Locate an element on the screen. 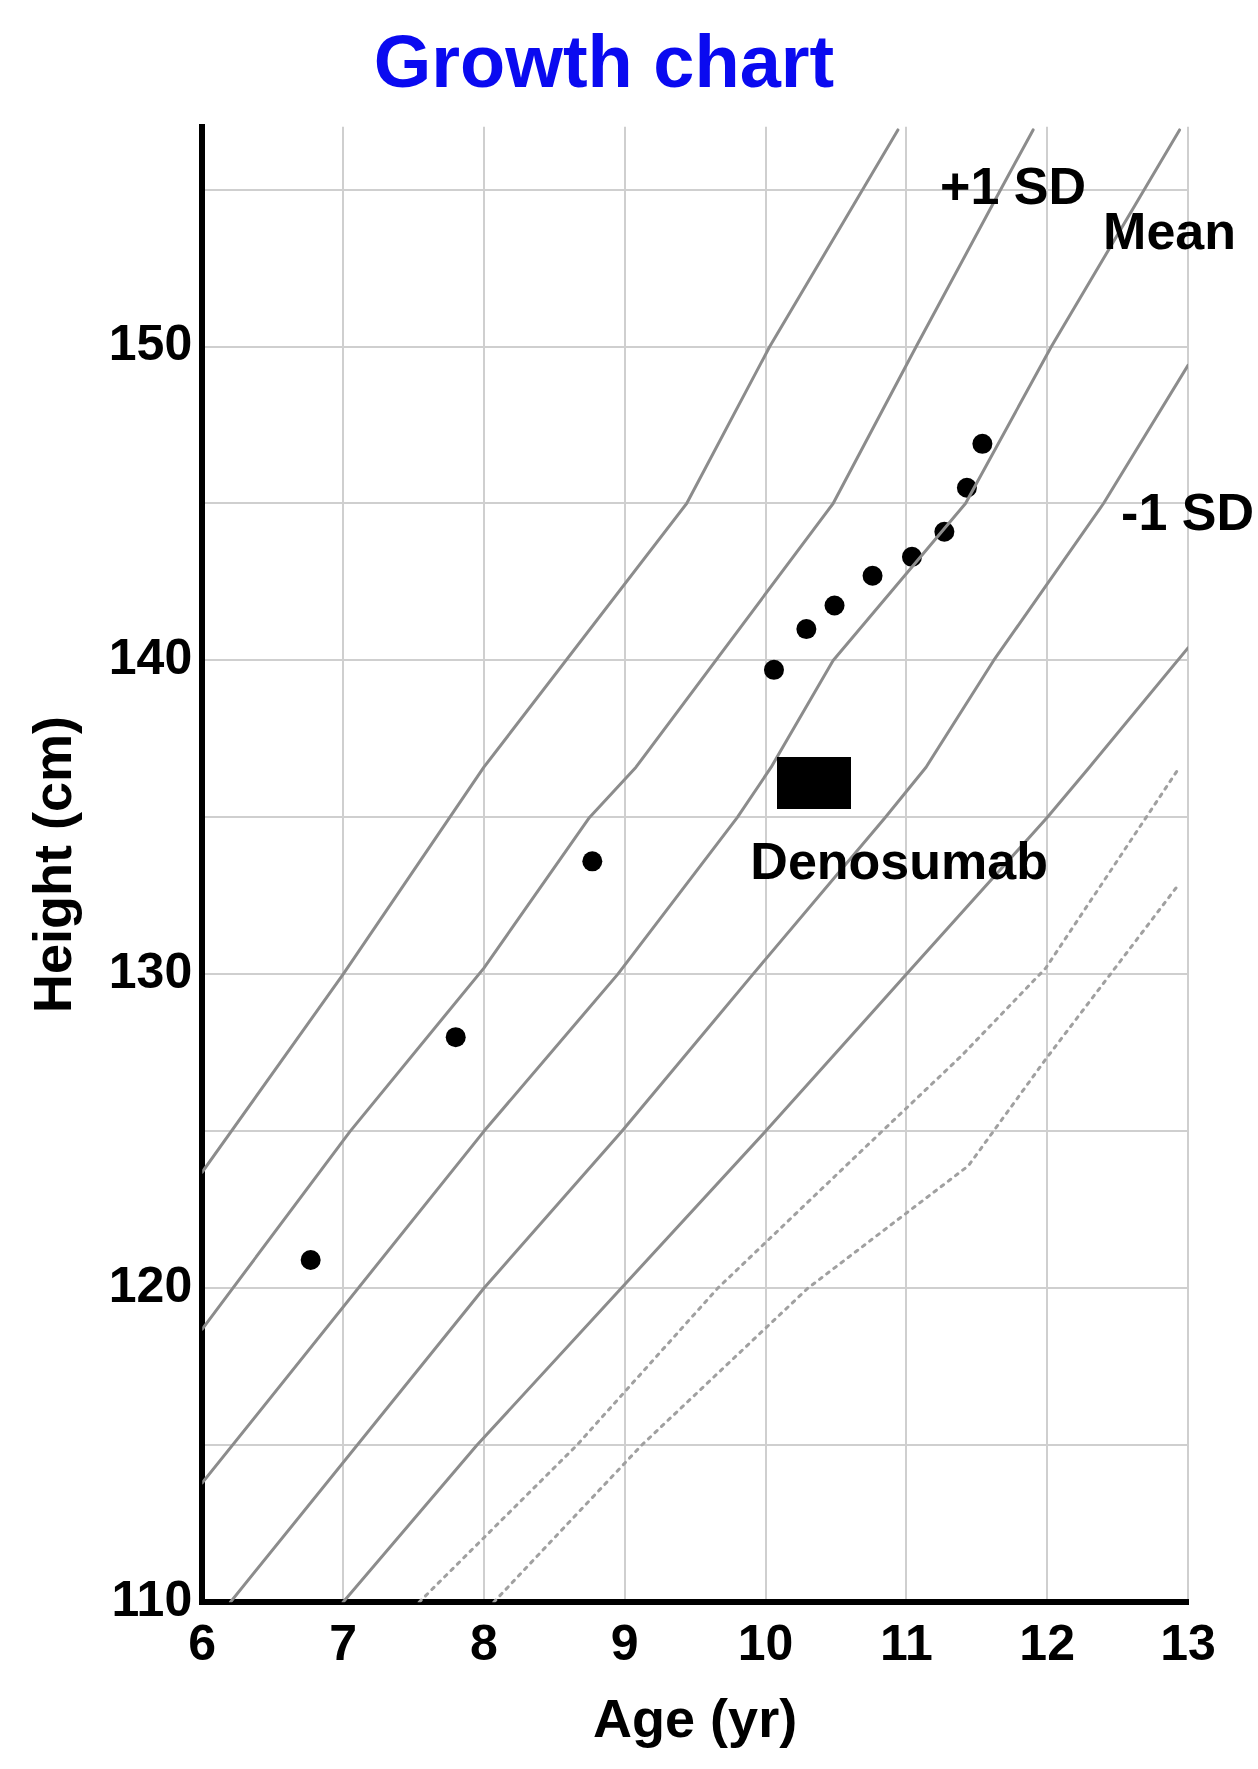  series-label: Mean is located at coordinates (1170, 231).